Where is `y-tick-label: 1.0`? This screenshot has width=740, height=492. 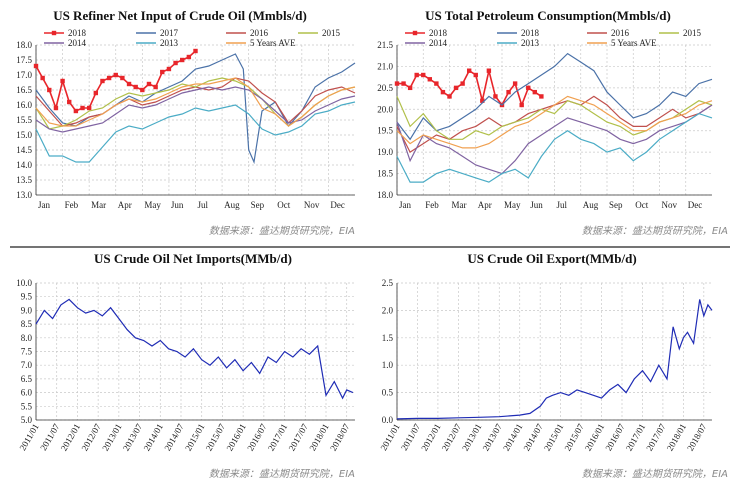 y-tick-label: 1.0 is located at coordinates (388, 365).